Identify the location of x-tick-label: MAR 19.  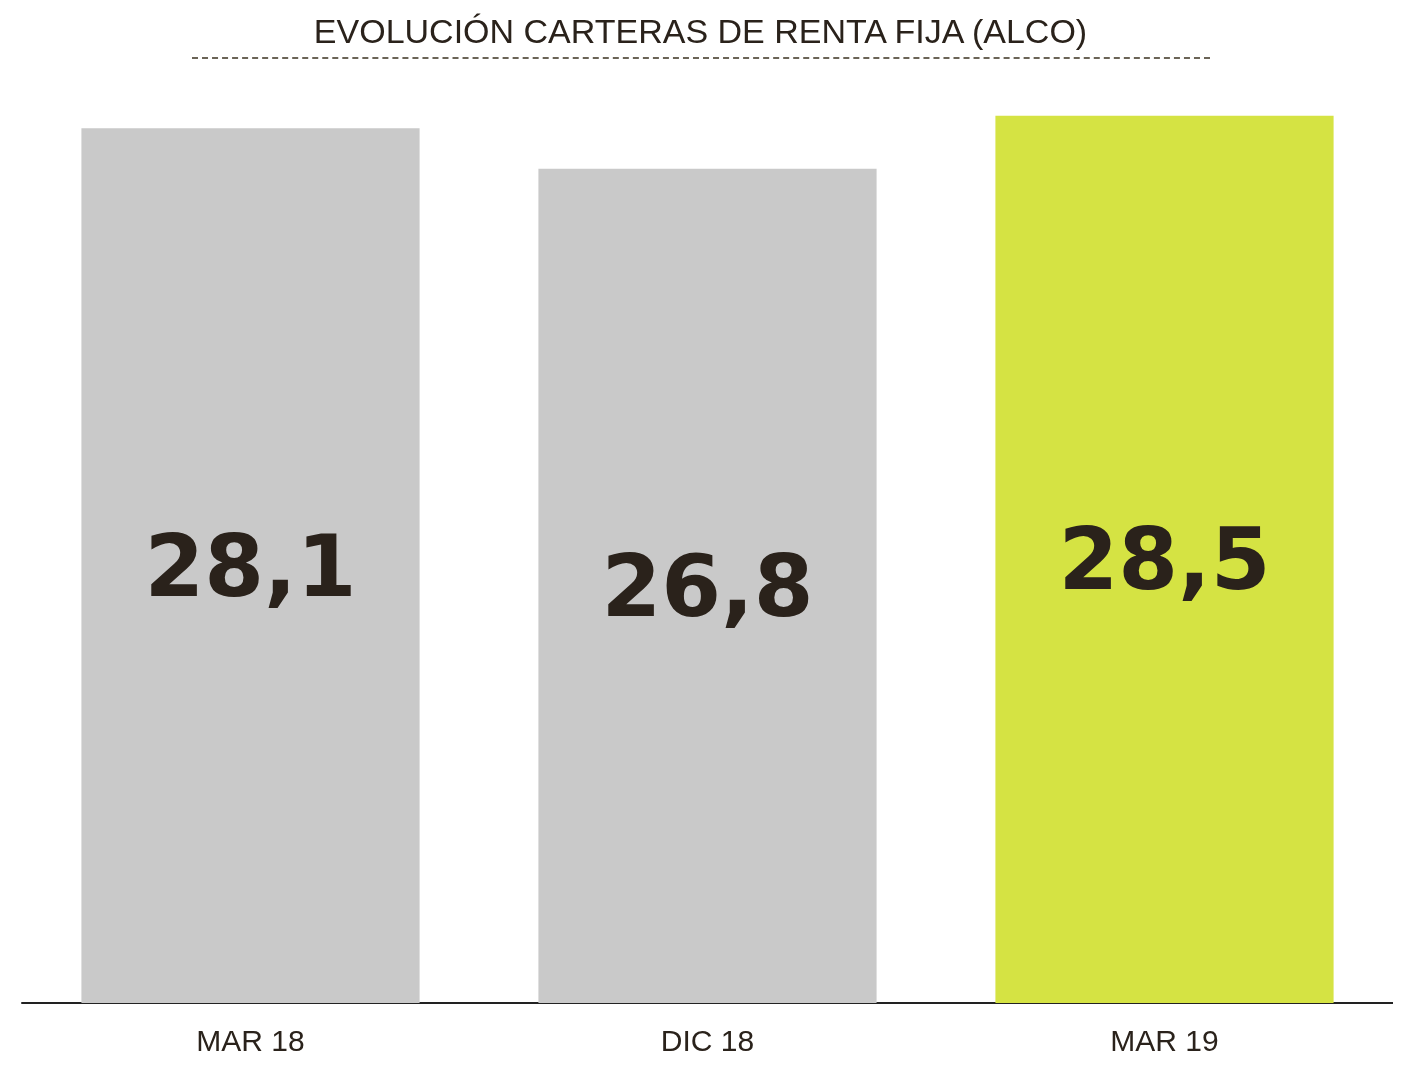
(1164, 1040).